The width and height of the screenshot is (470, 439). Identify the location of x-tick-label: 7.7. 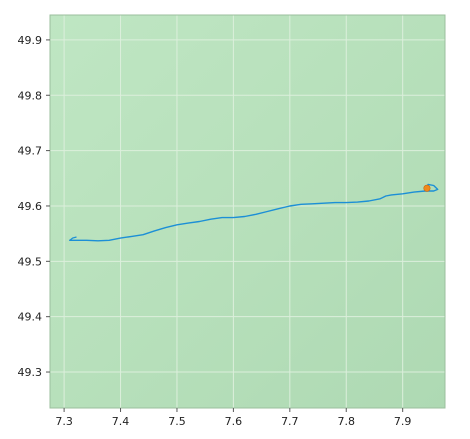
(290, 421).